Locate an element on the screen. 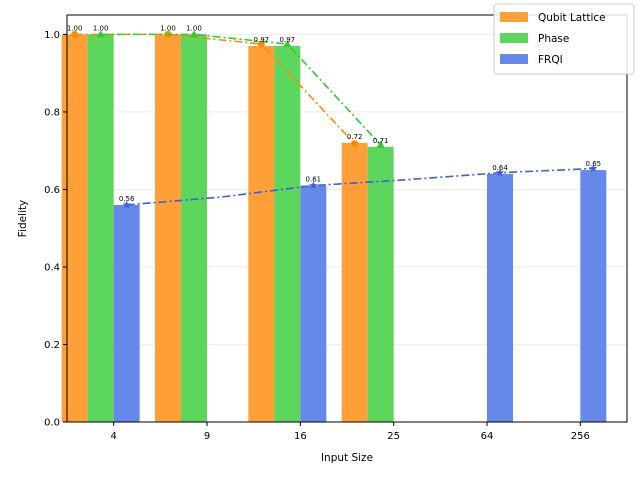 This screenshot has height=480, width=640. data-label: 0.64 is located at coordinates (500, 168).